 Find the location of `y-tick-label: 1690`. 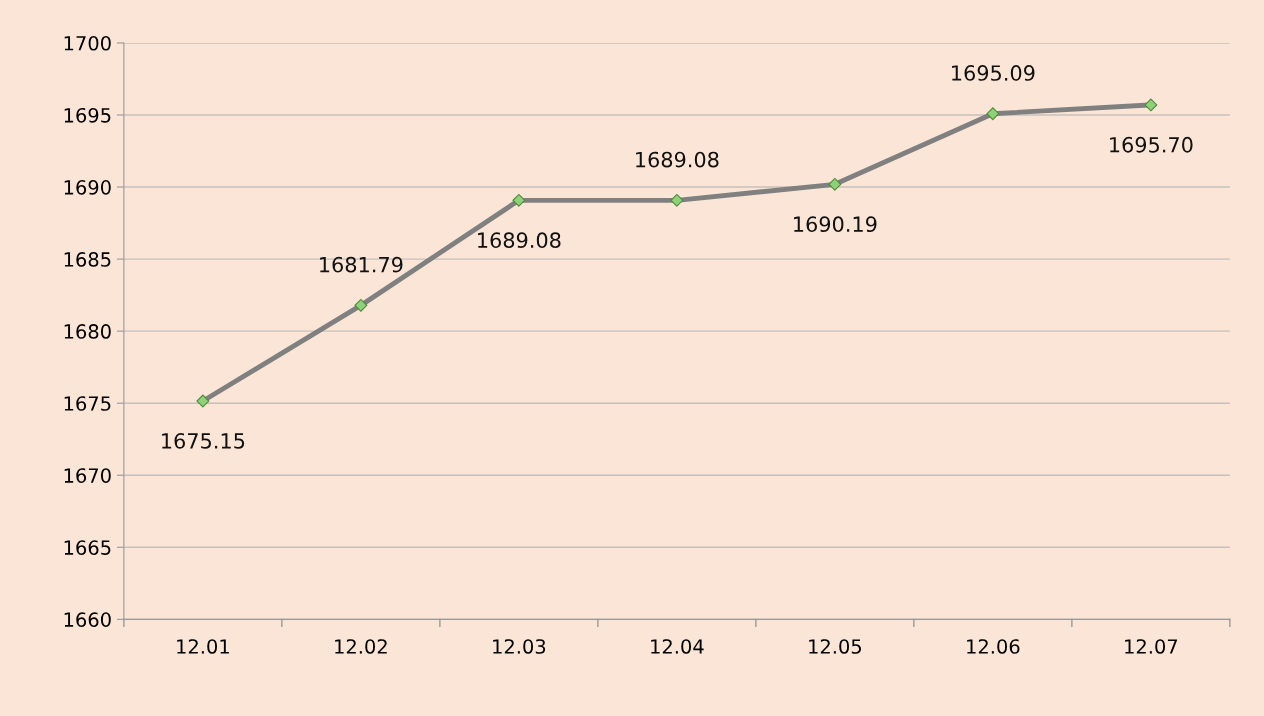

y-tick-label: 1690 is located at coordinates (87, 187).